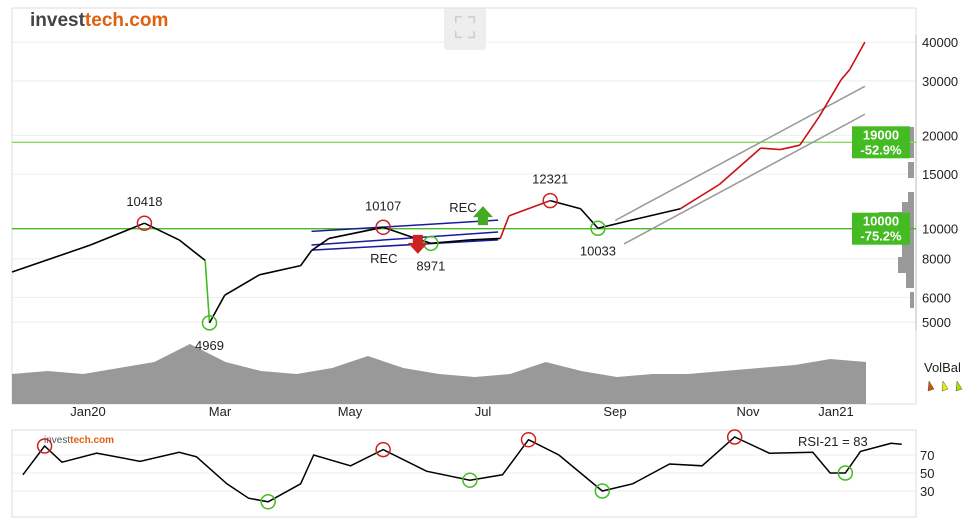 Image resolution: width=977 pixels, height=522 pixels. Describe the element at coordinates (550, 179) in the screenshot. I see `peak-label: 12321` at that location.